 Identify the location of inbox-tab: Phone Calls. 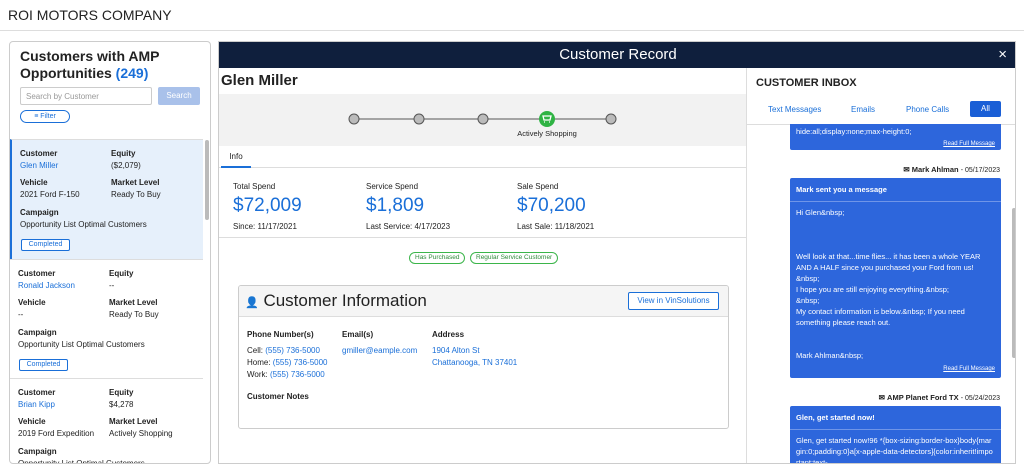
(928, 109).